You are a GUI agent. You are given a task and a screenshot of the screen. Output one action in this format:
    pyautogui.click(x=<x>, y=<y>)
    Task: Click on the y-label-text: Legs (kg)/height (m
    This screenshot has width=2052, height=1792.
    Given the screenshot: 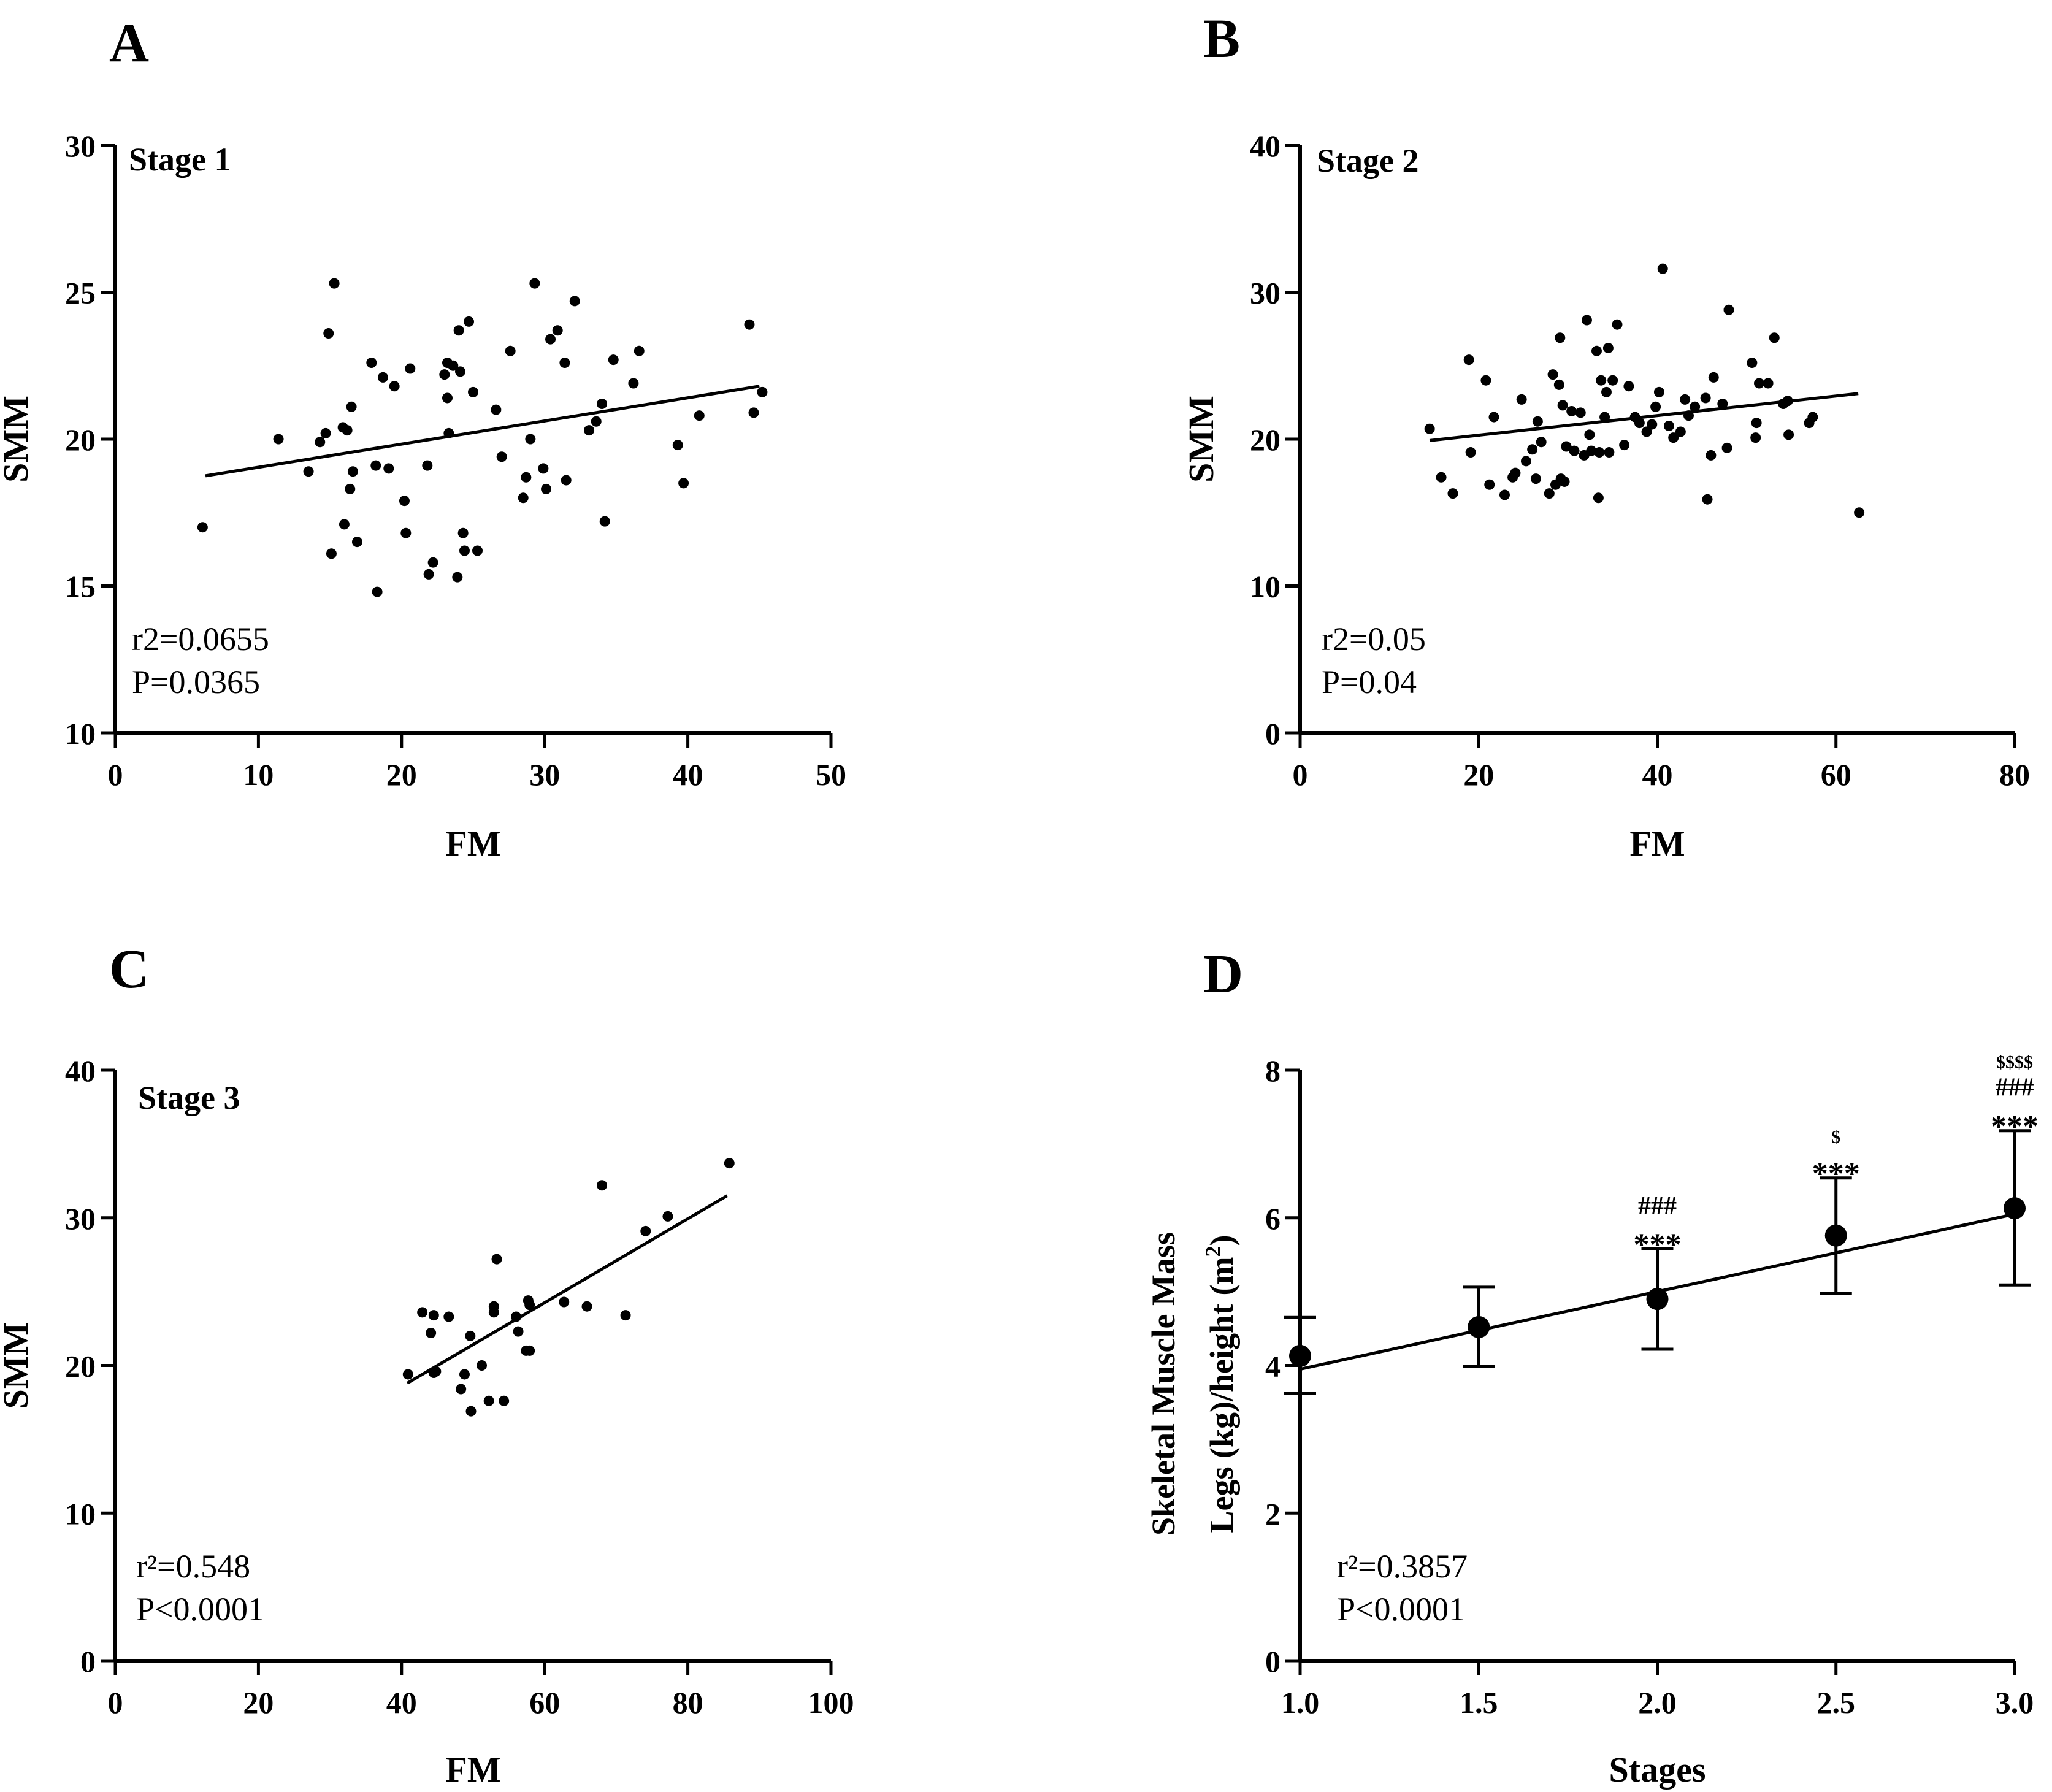 What is the action you would take?
    pyautogui.click(x=1221, y=1395)
    